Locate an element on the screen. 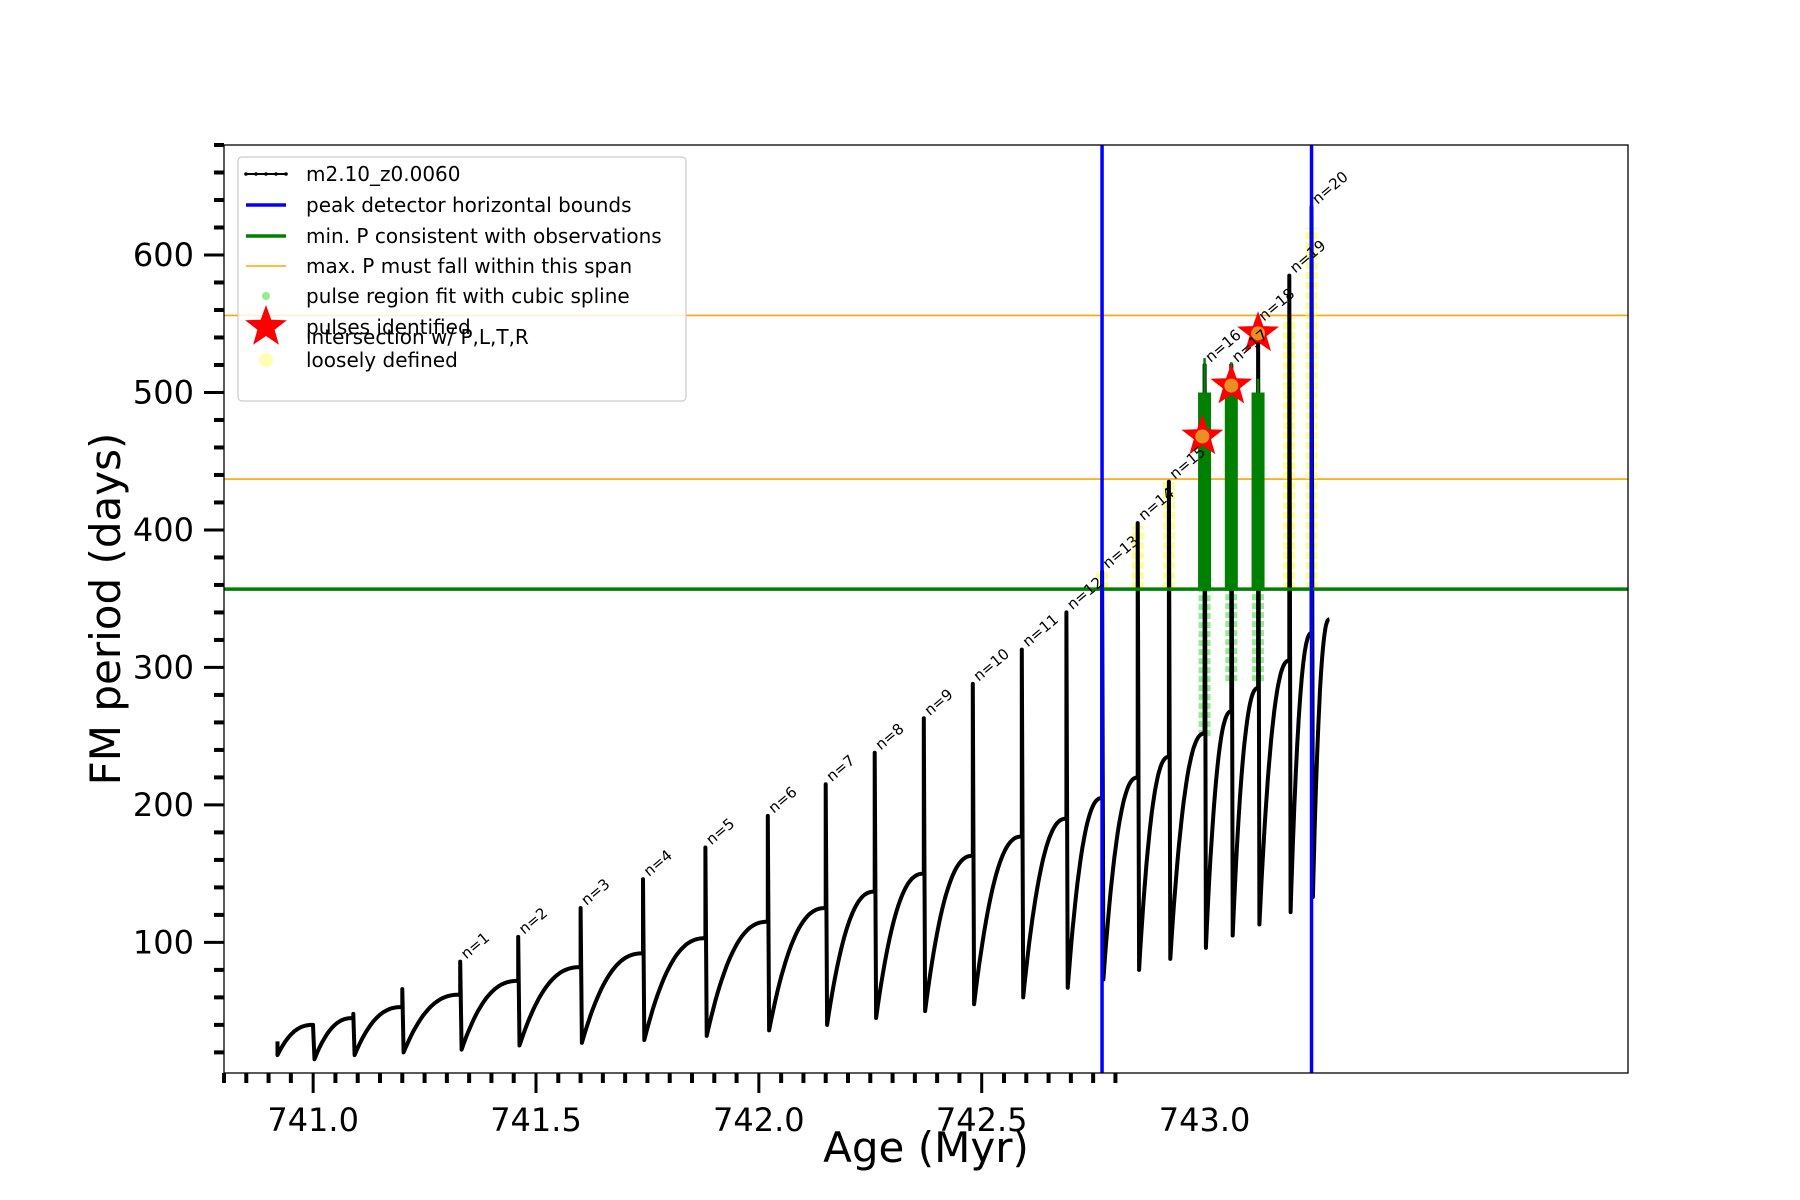  y-tick-label-100: 100 is located at coordinates (163, 942).